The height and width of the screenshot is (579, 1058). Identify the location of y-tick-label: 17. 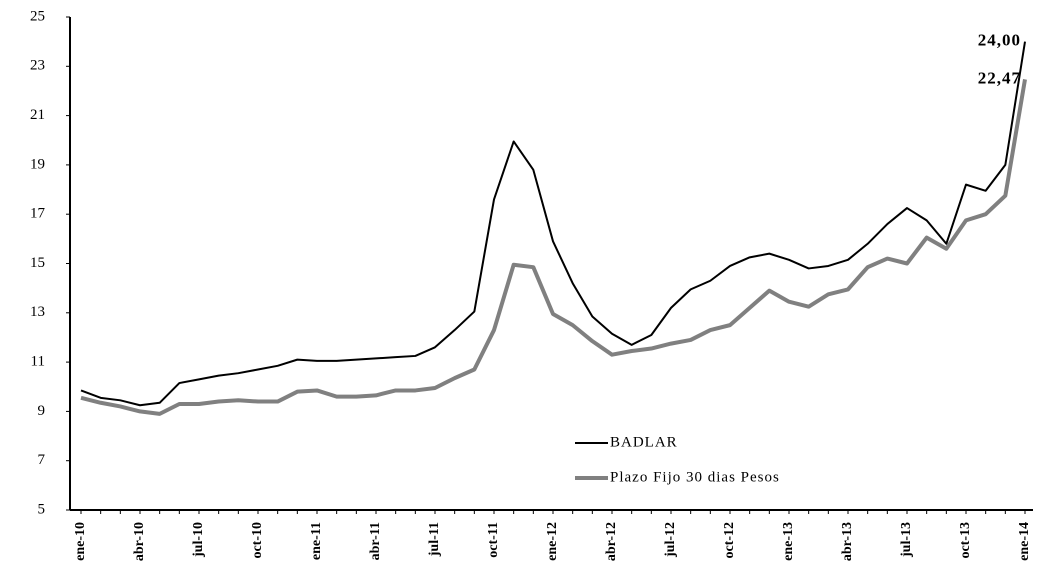
(38, 214).